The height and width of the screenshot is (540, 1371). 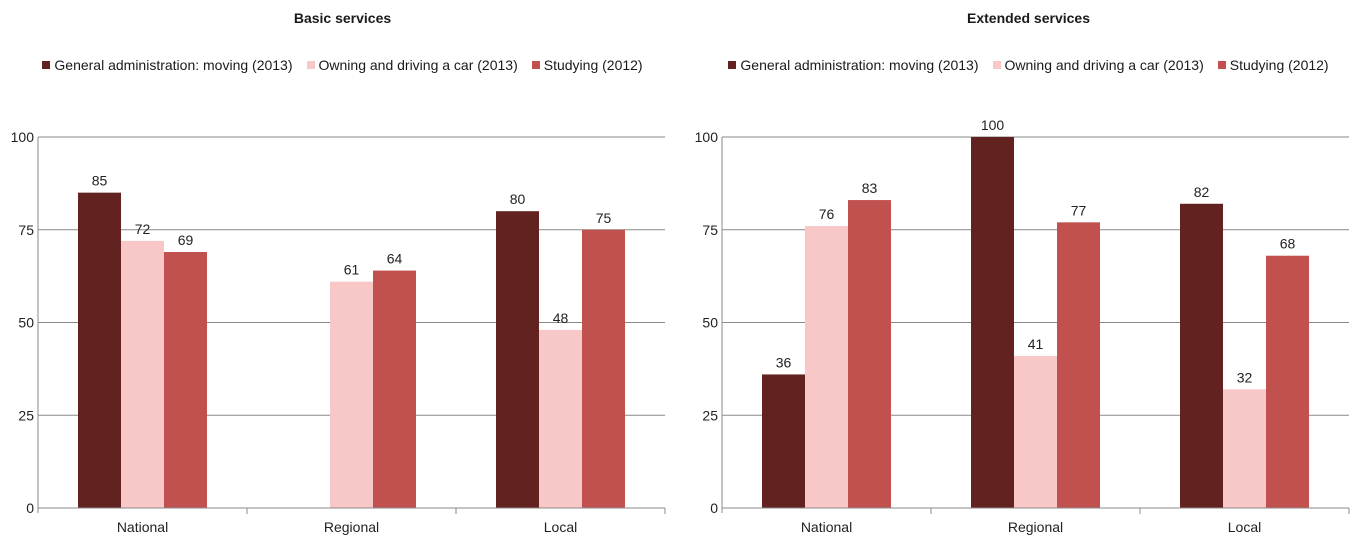 I want to click on data-label: 72, so click(x=143, y=229).